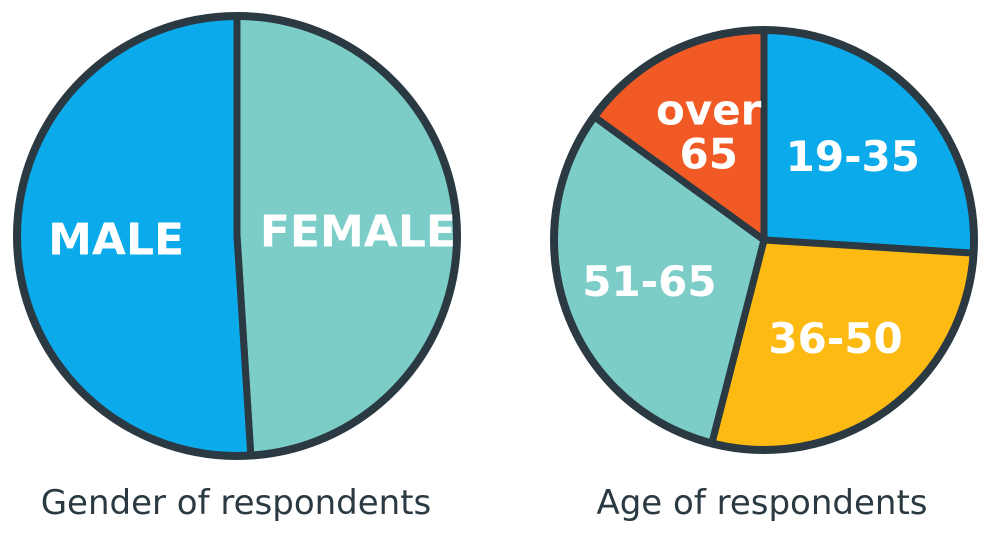 This screenshot has width=1000, height=547. Describe the element at coordinates (358, 232) in the screenshot. I see `gender-label-female: FEMALE` at that location.